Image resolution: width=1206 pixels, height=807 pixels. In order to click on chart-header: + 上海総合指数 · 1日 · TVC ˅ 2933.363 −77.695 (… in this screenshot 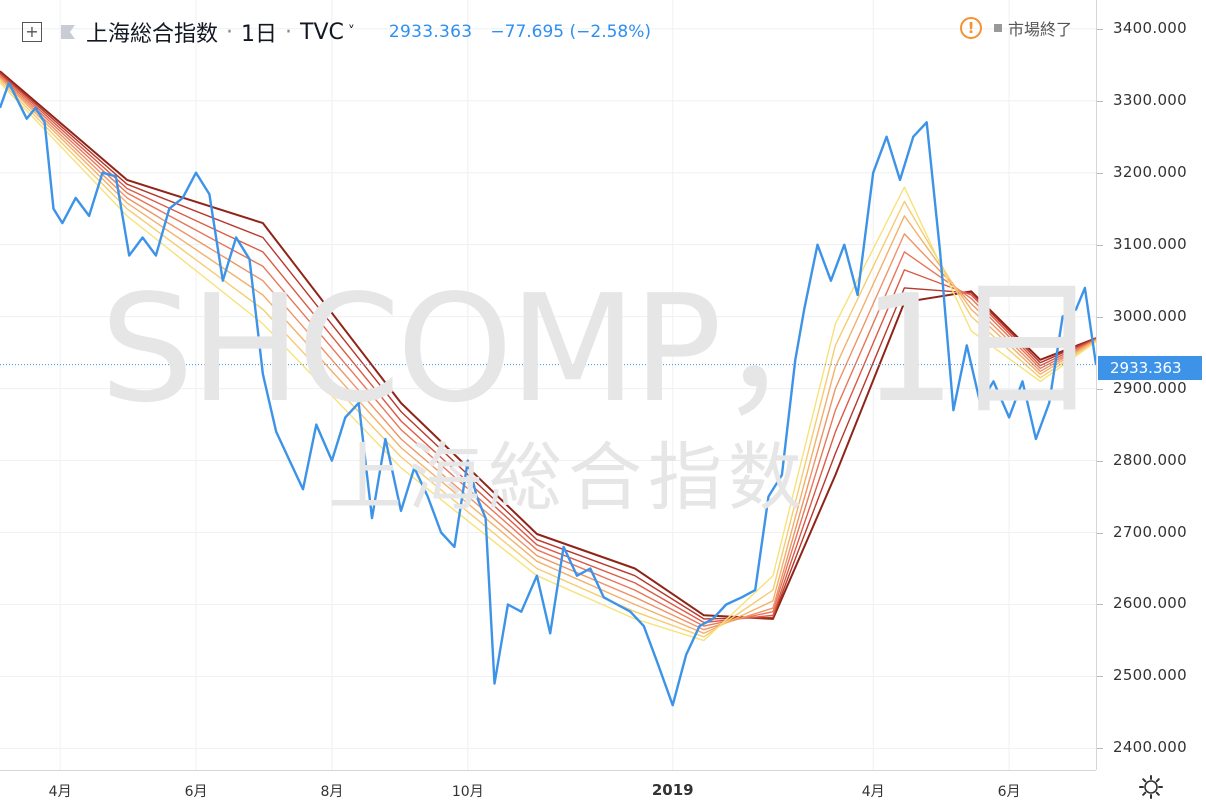, I will do `click(325, 32)`.